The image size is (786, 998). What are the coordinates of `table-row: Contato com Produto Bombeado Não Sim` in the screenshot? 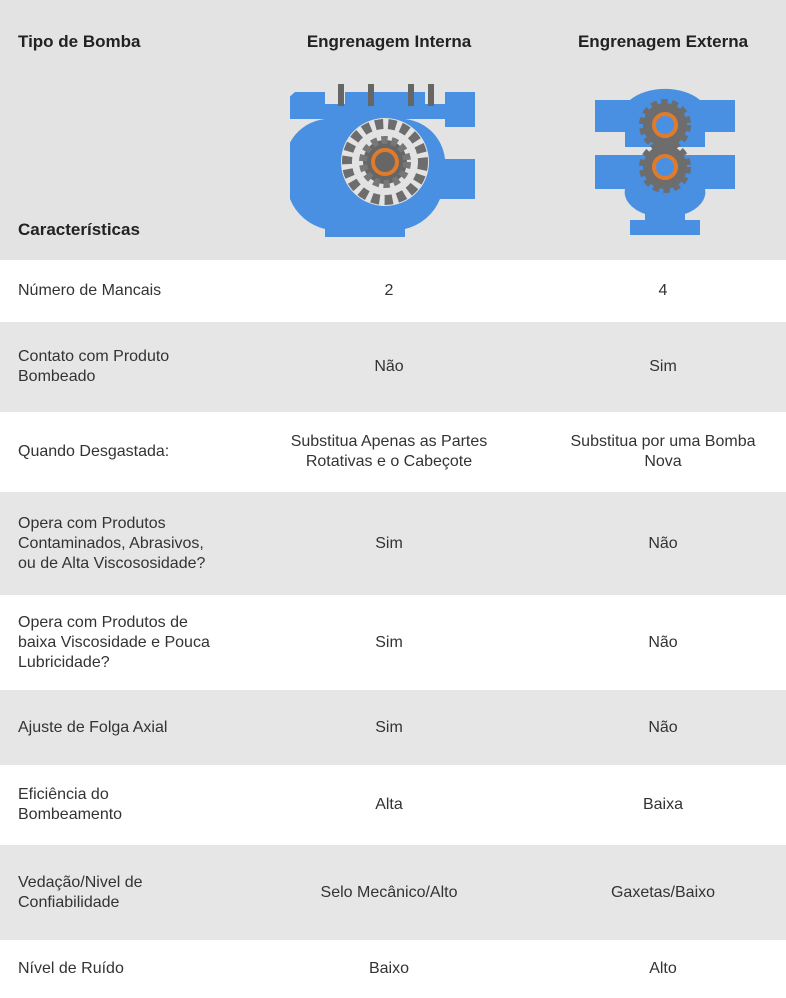 It's located at (393, 367).